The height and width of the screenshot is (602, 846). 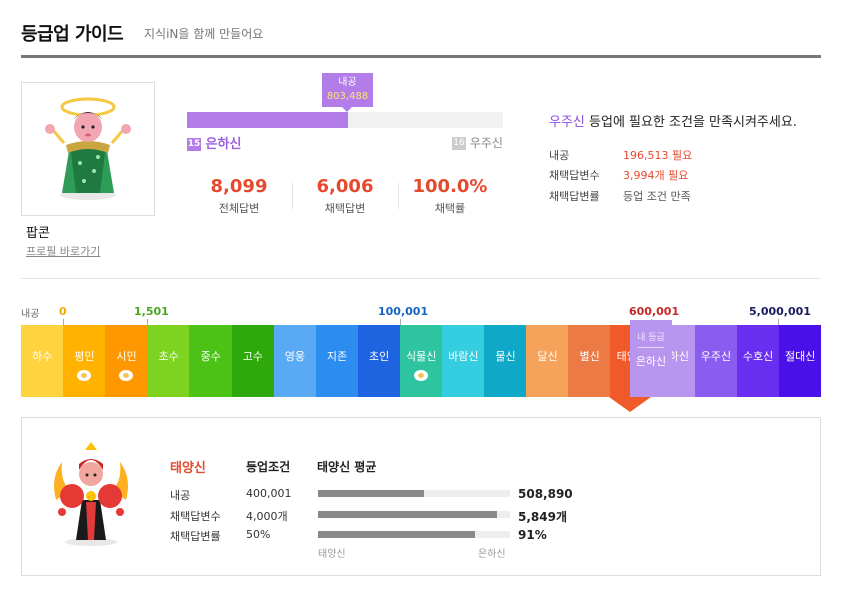 I want to click on grade-name: 초인, so click(x=379, y=356).